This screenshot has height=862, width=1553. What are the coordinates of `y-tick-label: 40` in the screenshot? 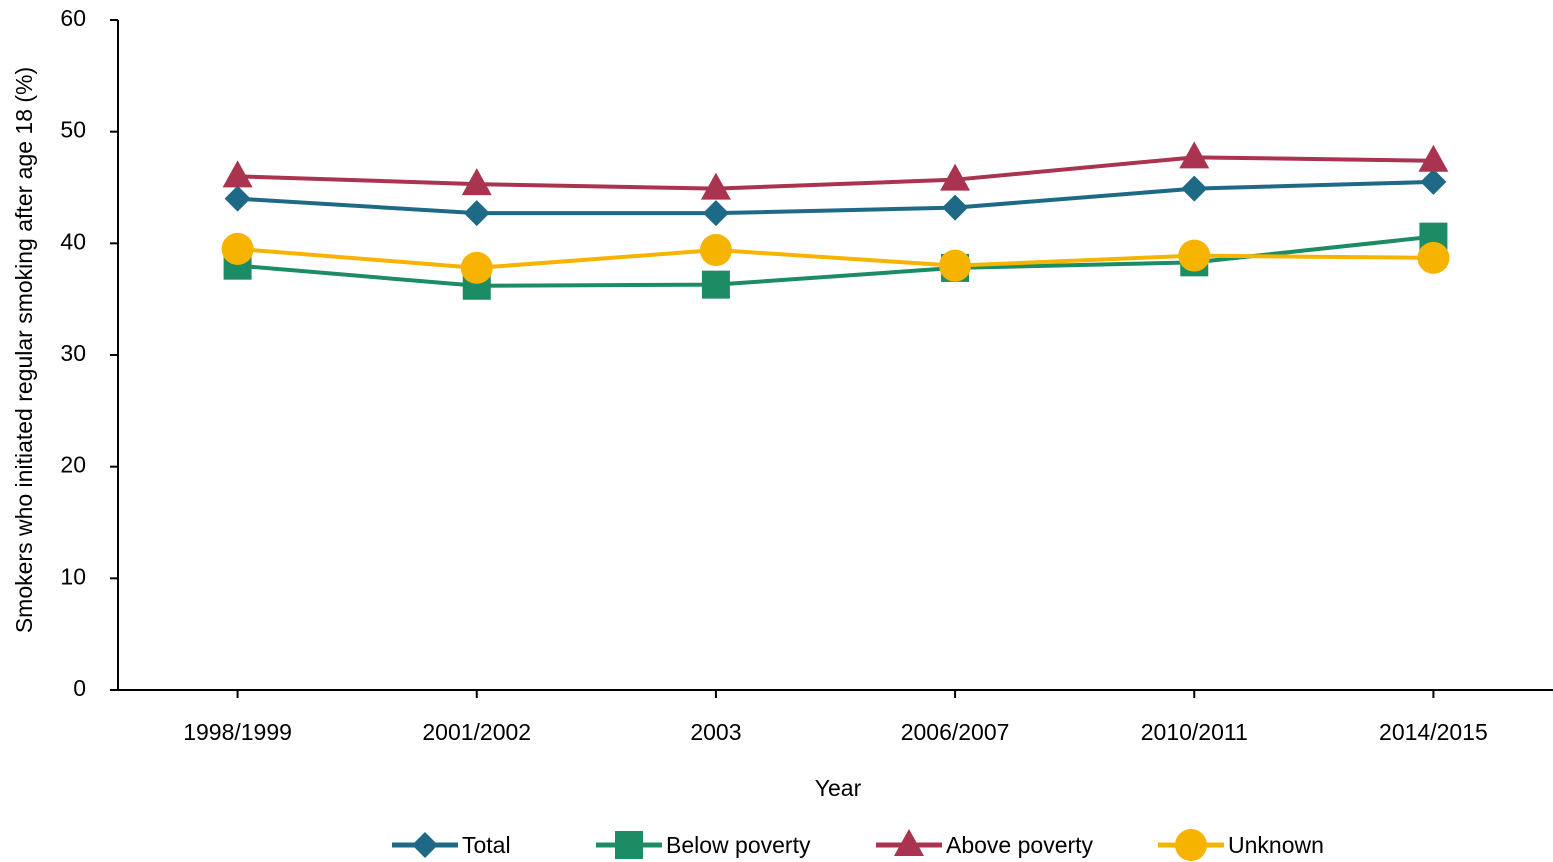 It's located at (73, 241).